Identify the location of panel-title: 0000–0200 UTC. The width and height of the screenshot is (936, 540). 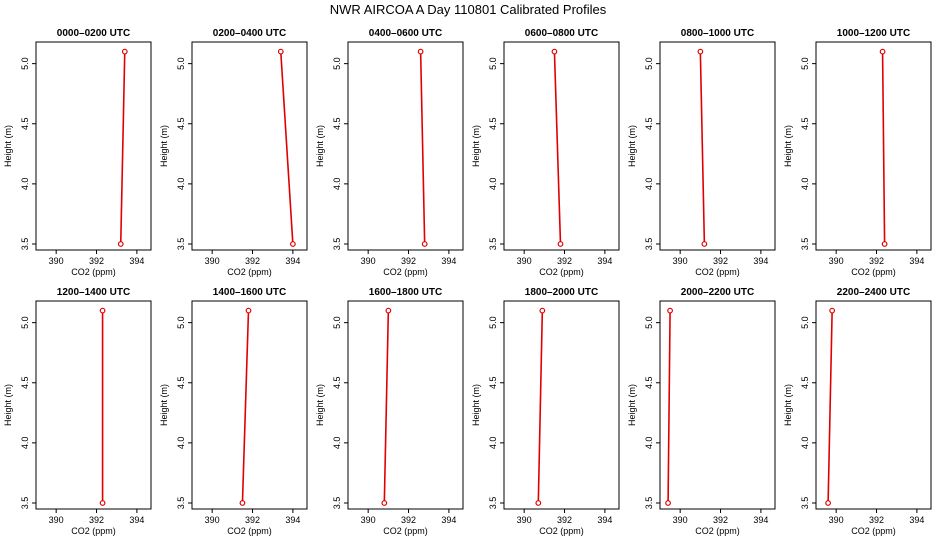
(93, 33).